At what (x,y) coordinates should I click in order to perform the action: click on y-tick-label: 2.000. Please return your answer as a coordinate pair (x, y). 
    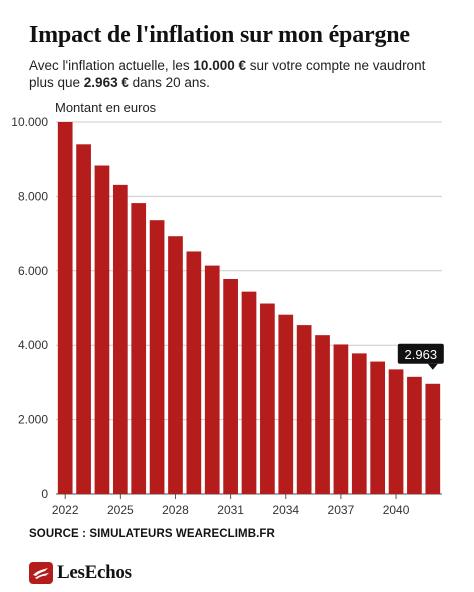
    Looking at the image, I should click on (33, 420).